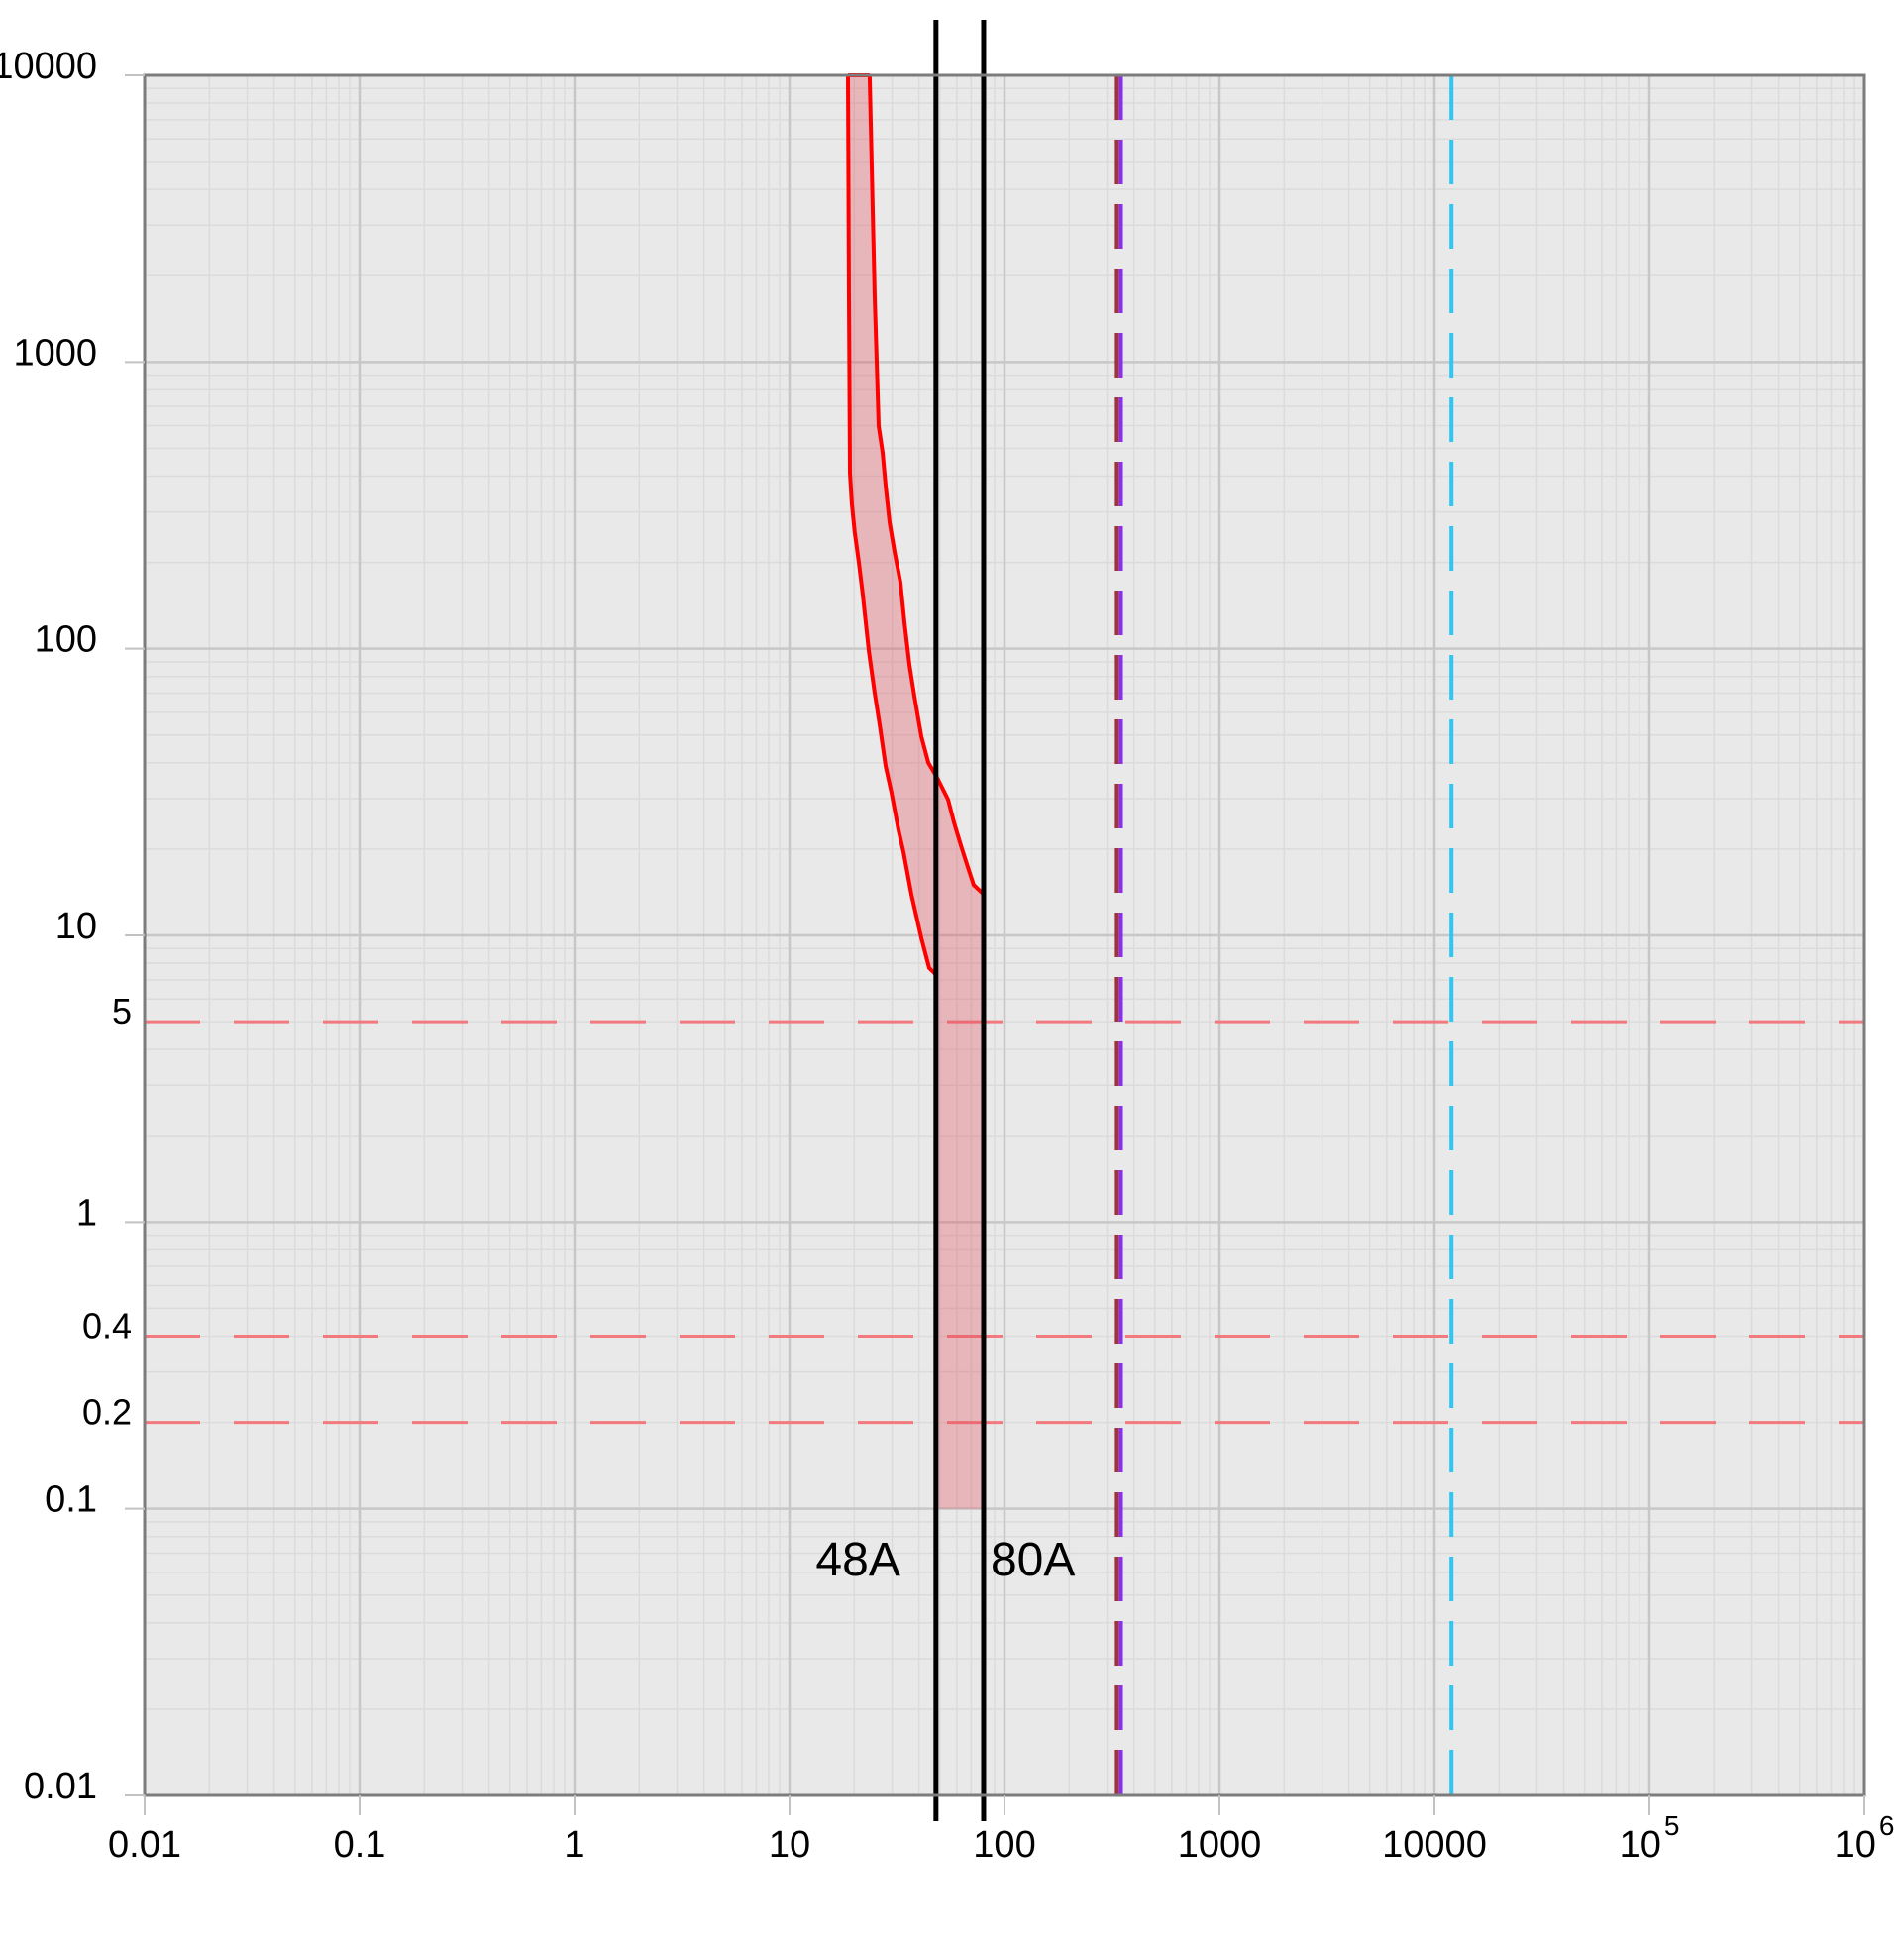 The height and width of the screenshot is (1951, 1904). What do you see at coordinates (71, 1500) in the screenshot?
I see `y-axis-tick-label: 0.1` at bounding box center [71, 1500].